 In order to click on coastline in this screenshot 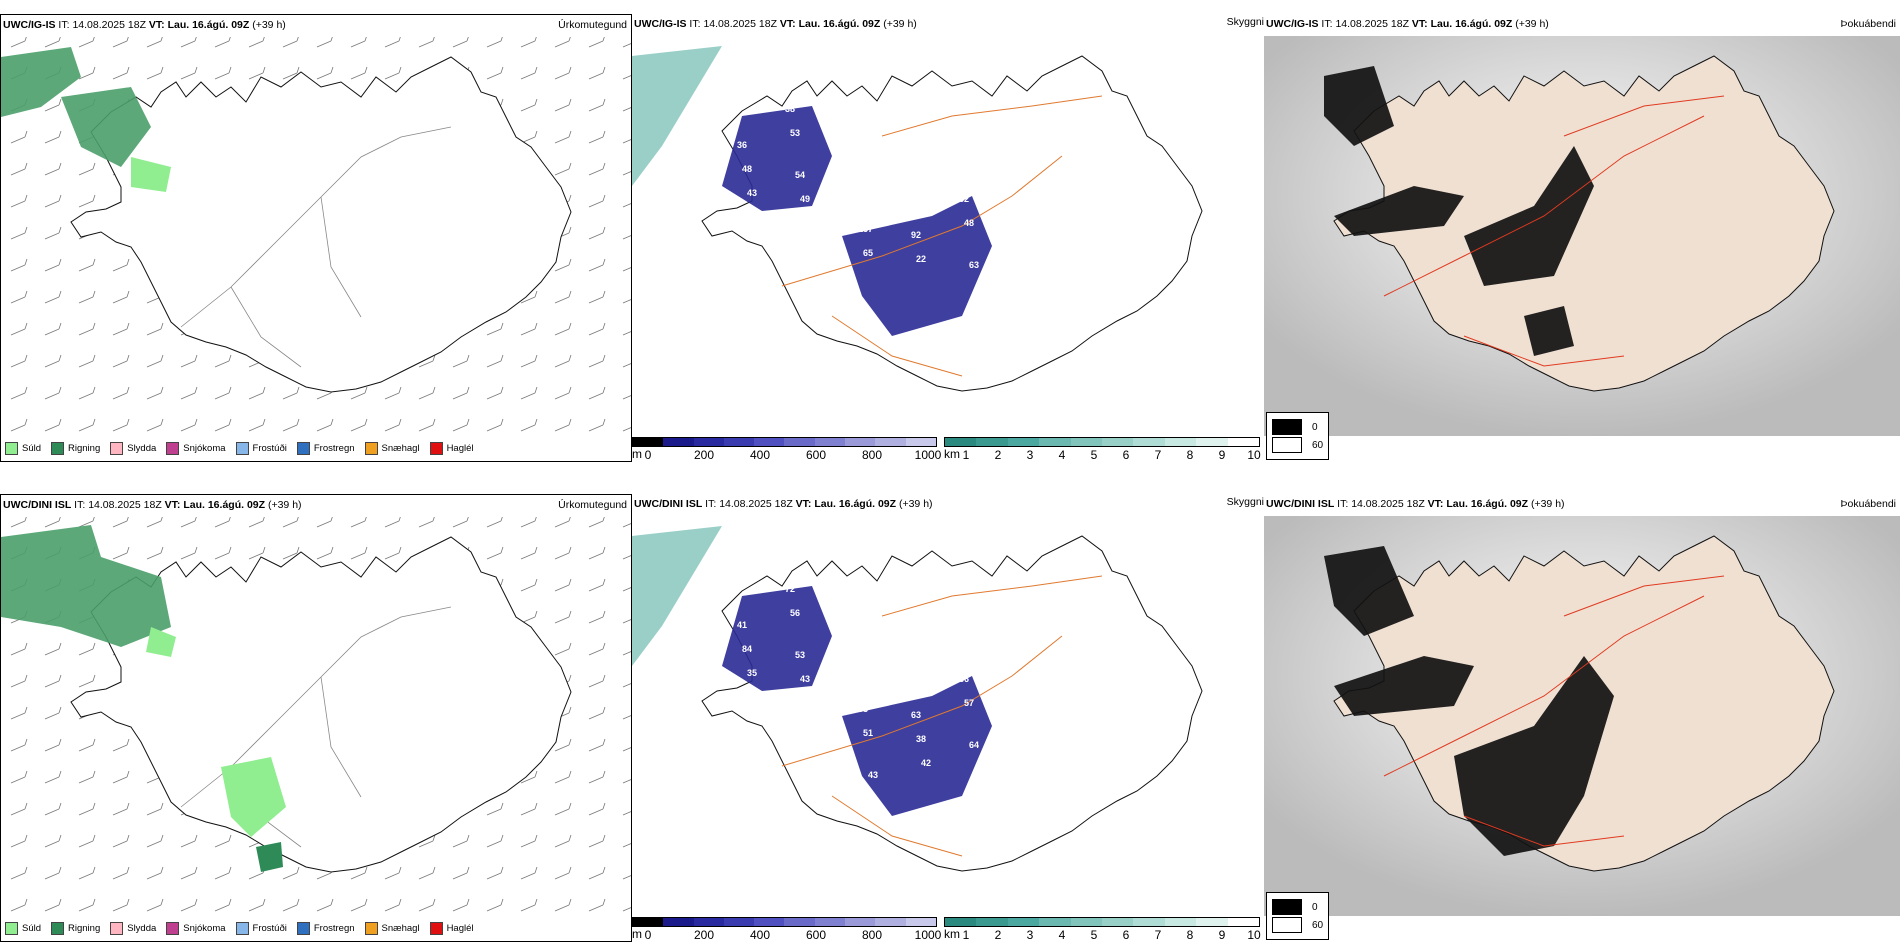, I will do `click(1584, 223)`.